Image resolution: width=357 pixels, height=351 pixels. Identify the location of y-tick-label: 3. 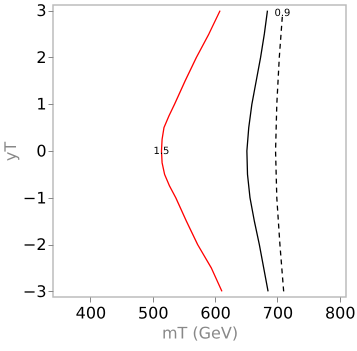
(41, 10).